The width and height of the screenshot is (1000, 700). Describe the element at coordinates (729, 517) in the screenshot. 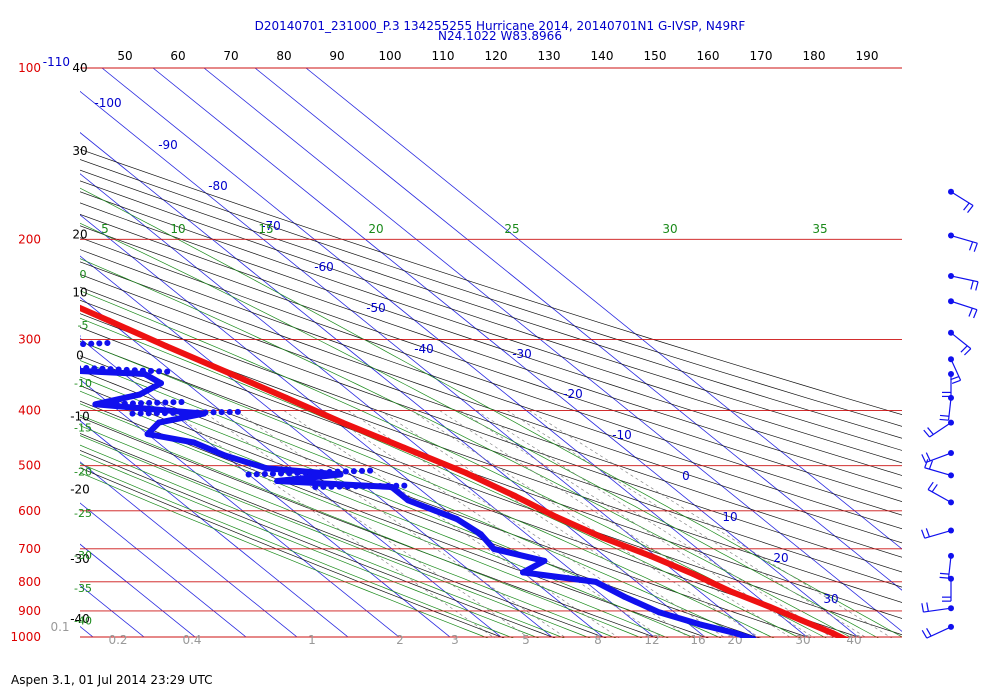

I see `isotherm-label: 10` at that location.